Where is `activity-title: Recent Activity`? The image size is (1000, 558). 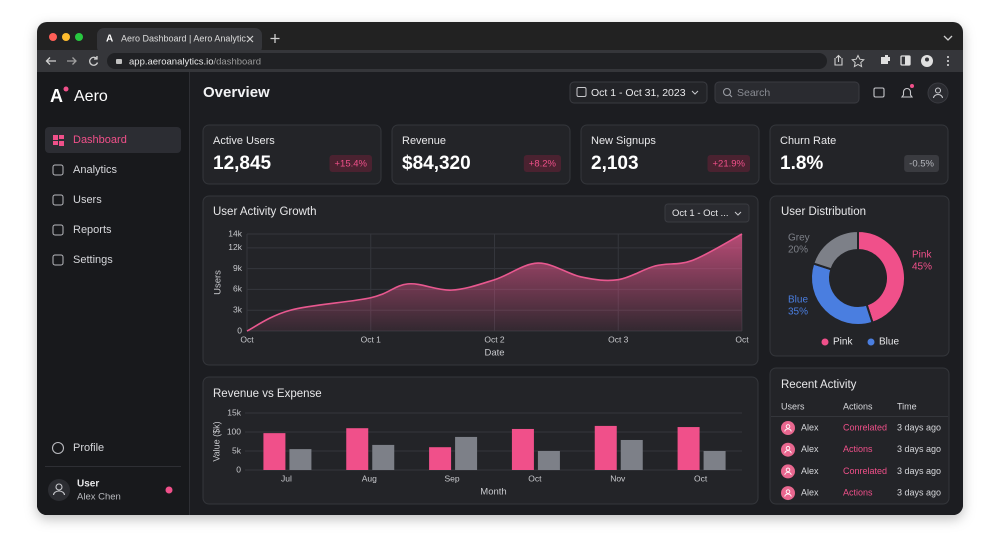
activity-title: Recent Activity is located at coordinates (819, 385).